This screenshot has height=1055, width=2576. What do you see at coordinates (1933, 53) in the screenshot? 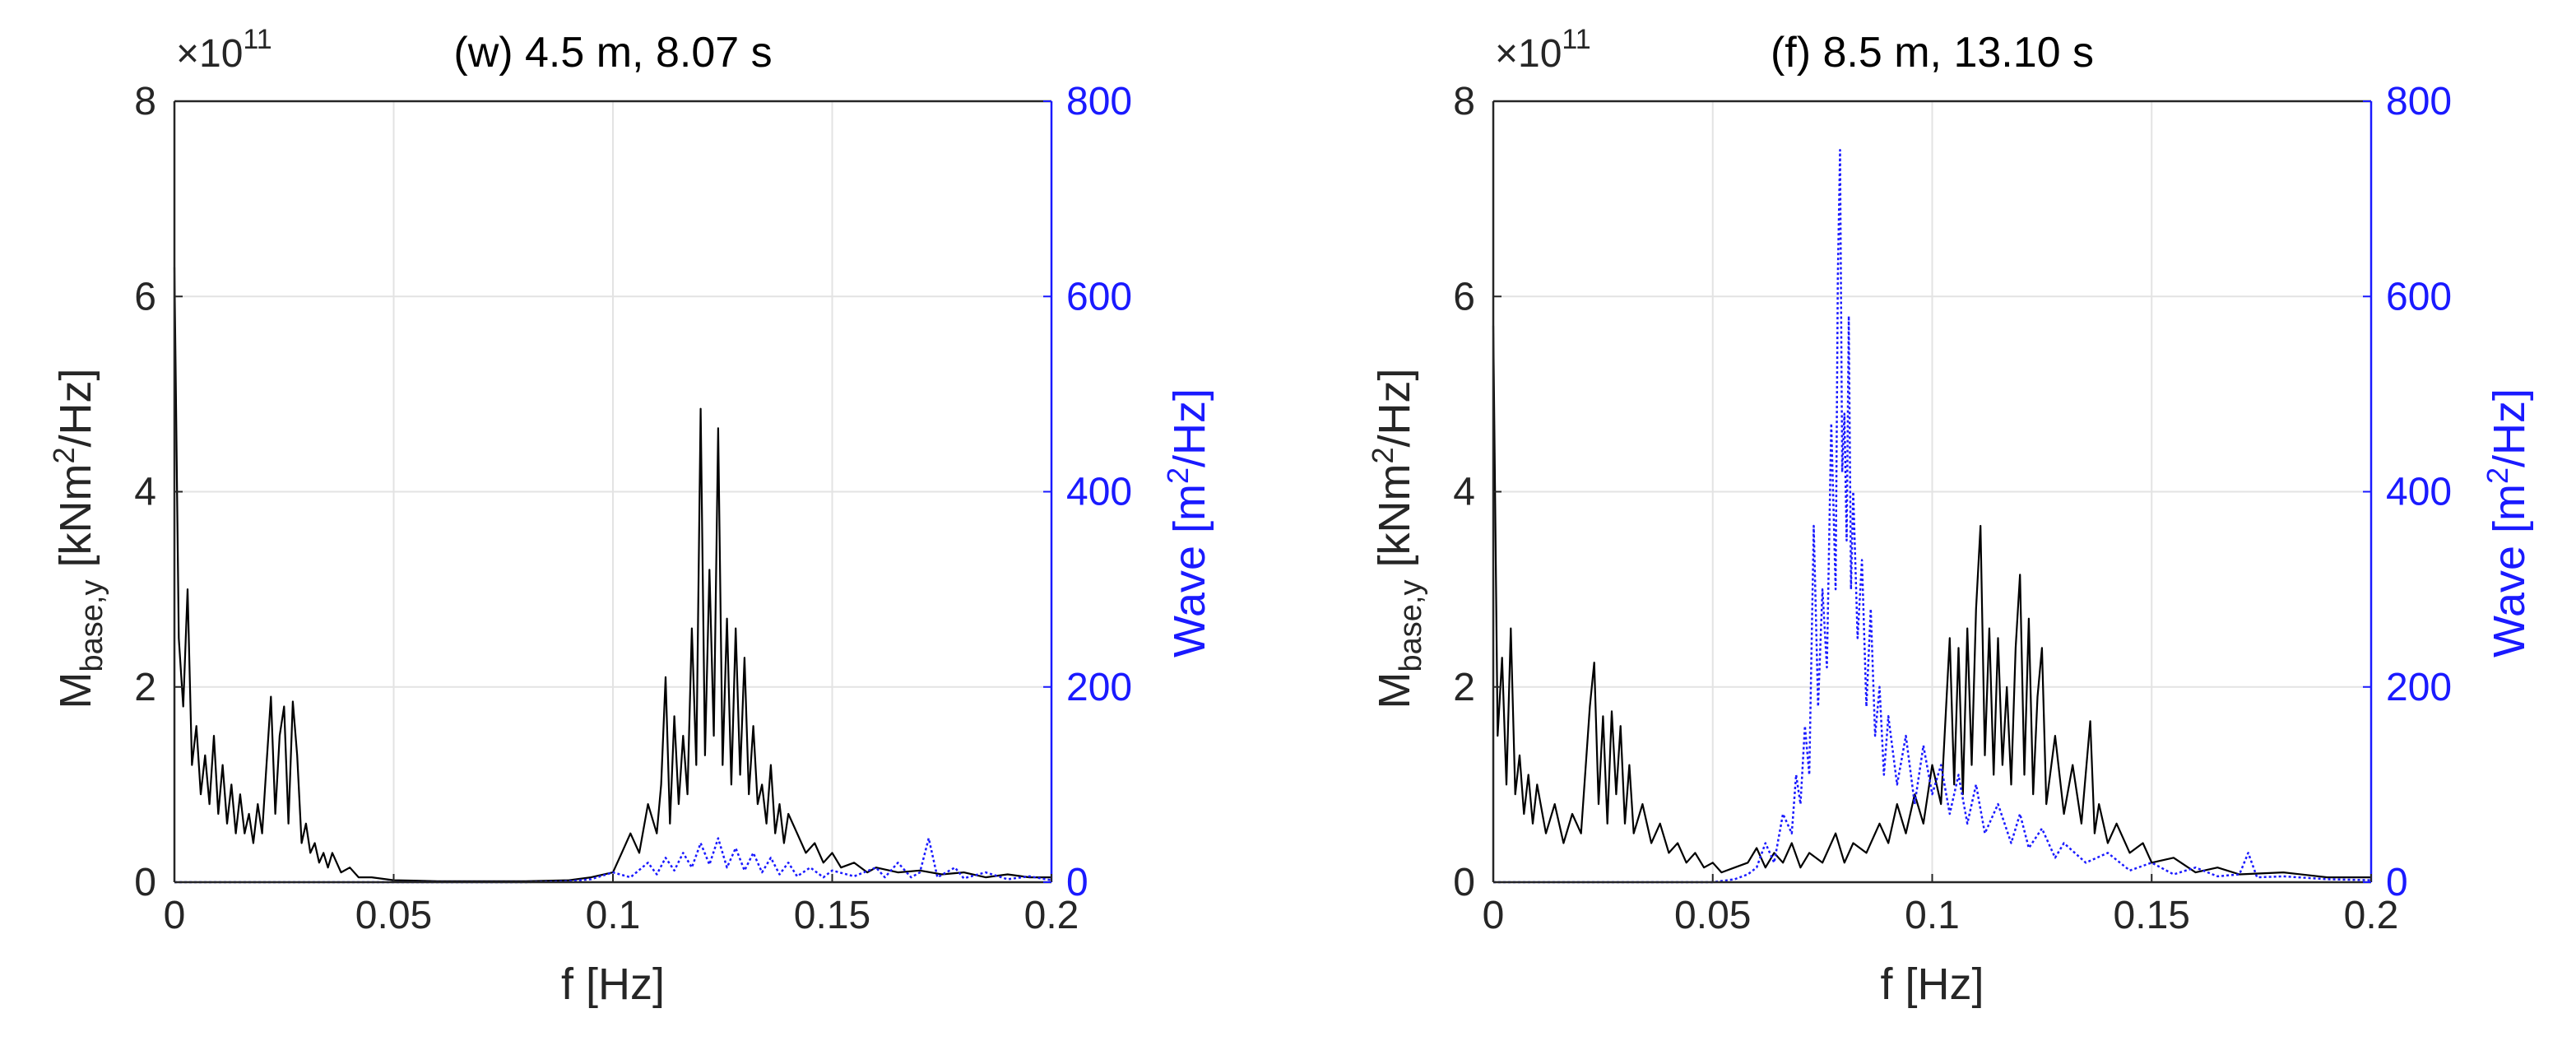
I see `chart-title: (f) 8.5 m, 13.10 s` at bounding box center [1933, 53].